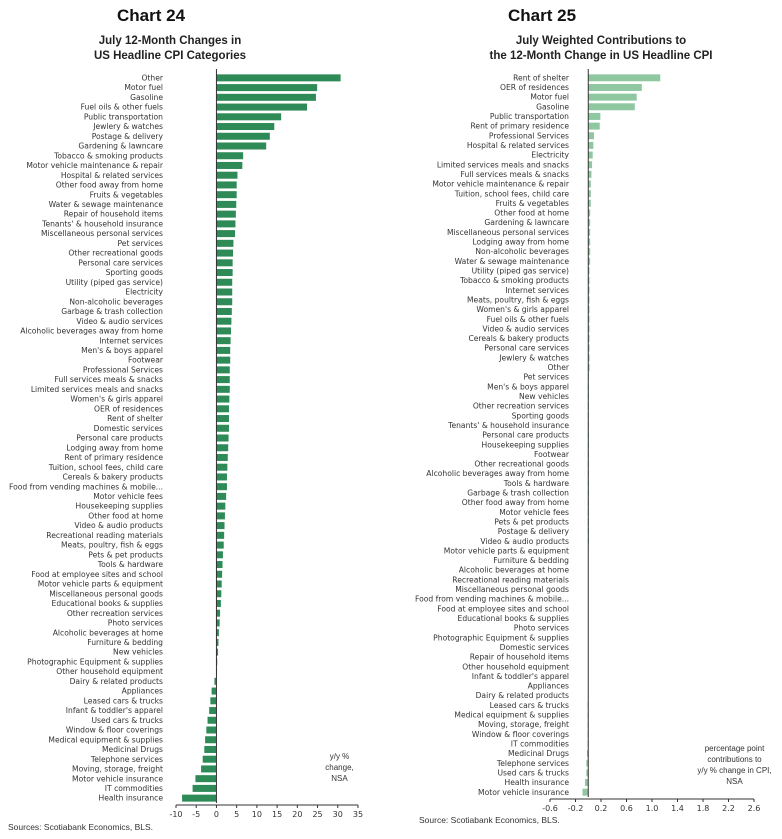 This screenshot has height=839, width=782. I want to click on category-label: Motor vehicle parts & equipment, so click(100, 584).